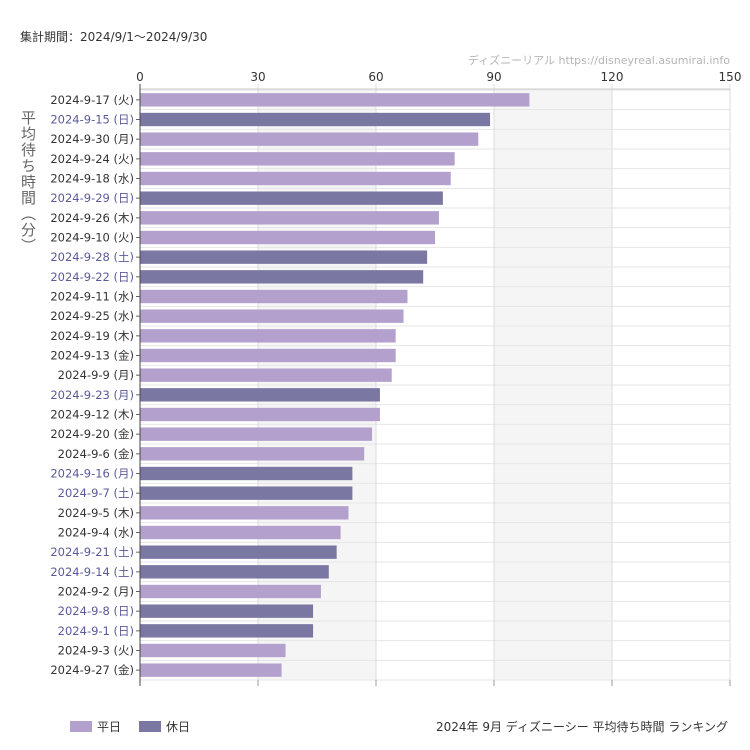 The image size is (750, 750). What do you see at coordinates (96, 592) in the screenshot?
I see `category-label: 2024-9-2 (月)` at bounding box center [96, 592].